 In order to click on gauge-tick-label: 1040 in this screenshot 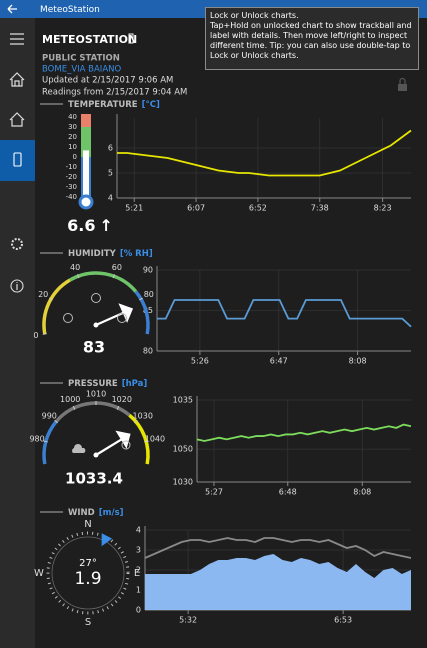, I will do `click(155, 439)`.